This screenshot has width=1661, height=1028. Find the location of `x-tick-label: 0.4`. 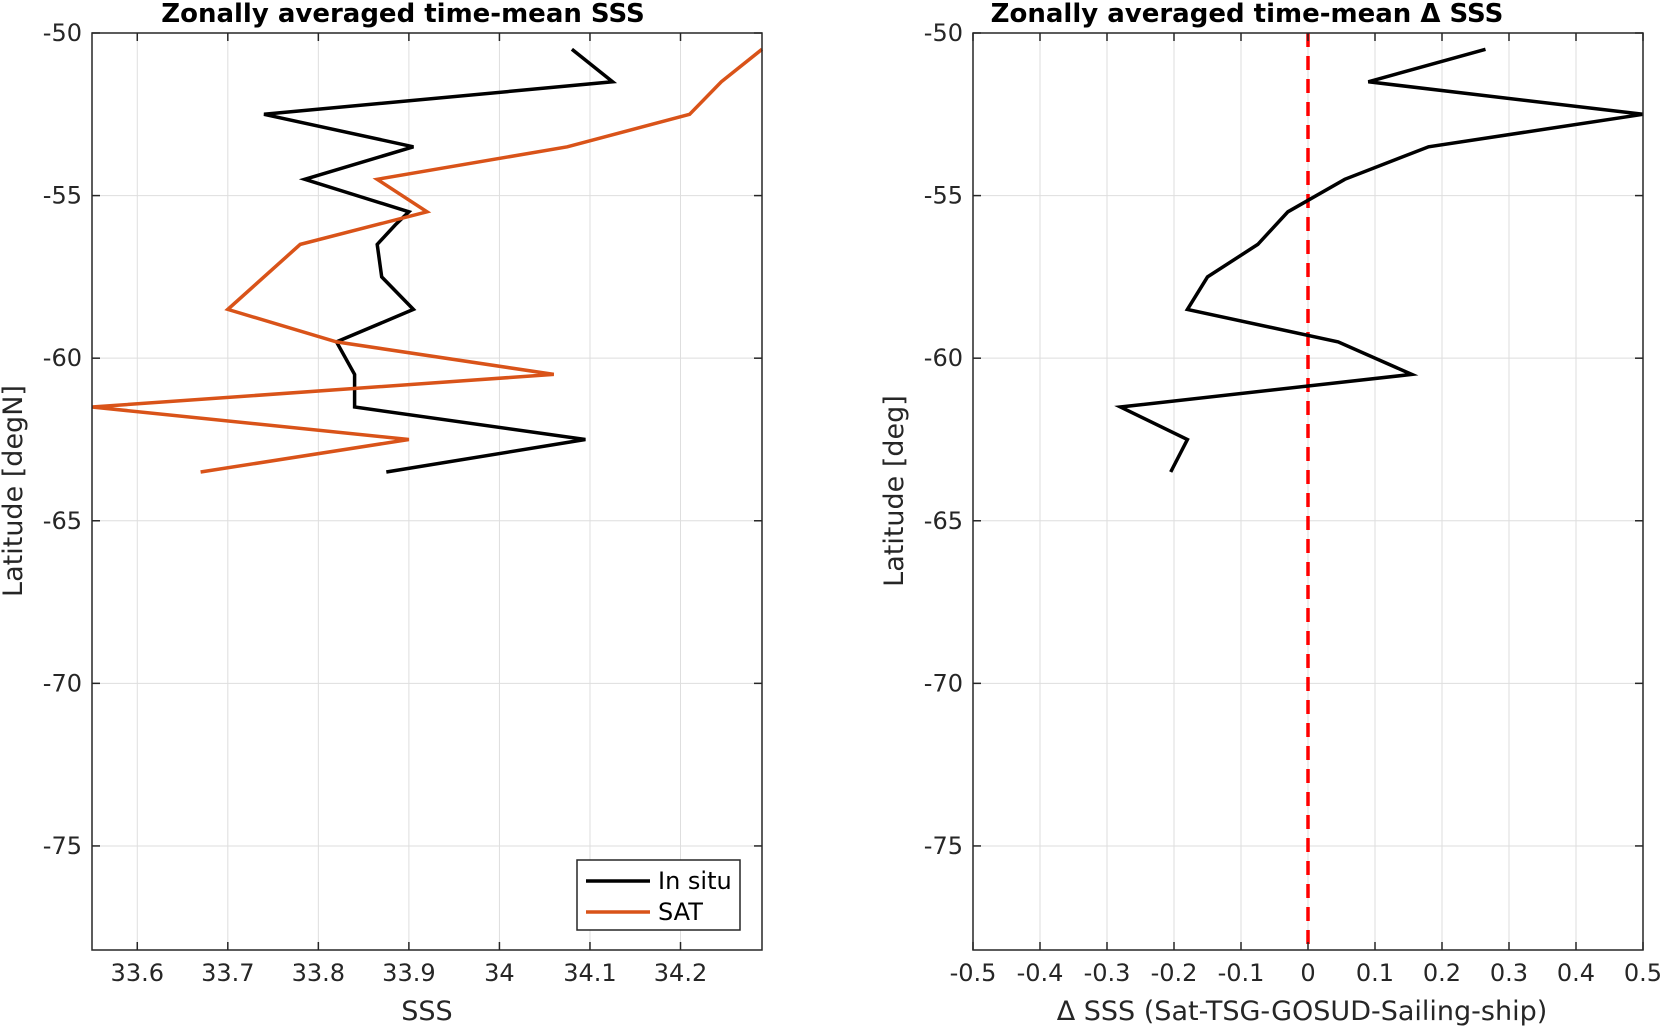

x-tick-label: 0.4 is located at coordinates (1576, 973).